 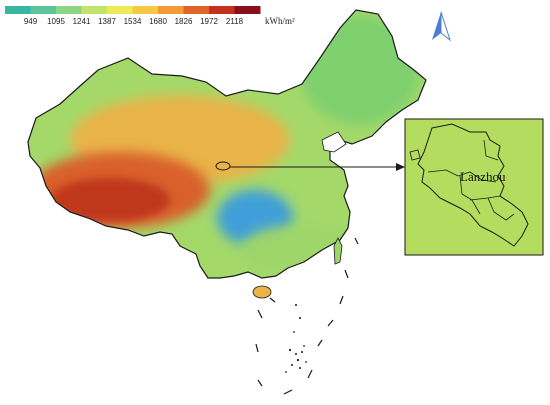 I want to click on inset-map: Lanzhou, so click(x=474, y=187).